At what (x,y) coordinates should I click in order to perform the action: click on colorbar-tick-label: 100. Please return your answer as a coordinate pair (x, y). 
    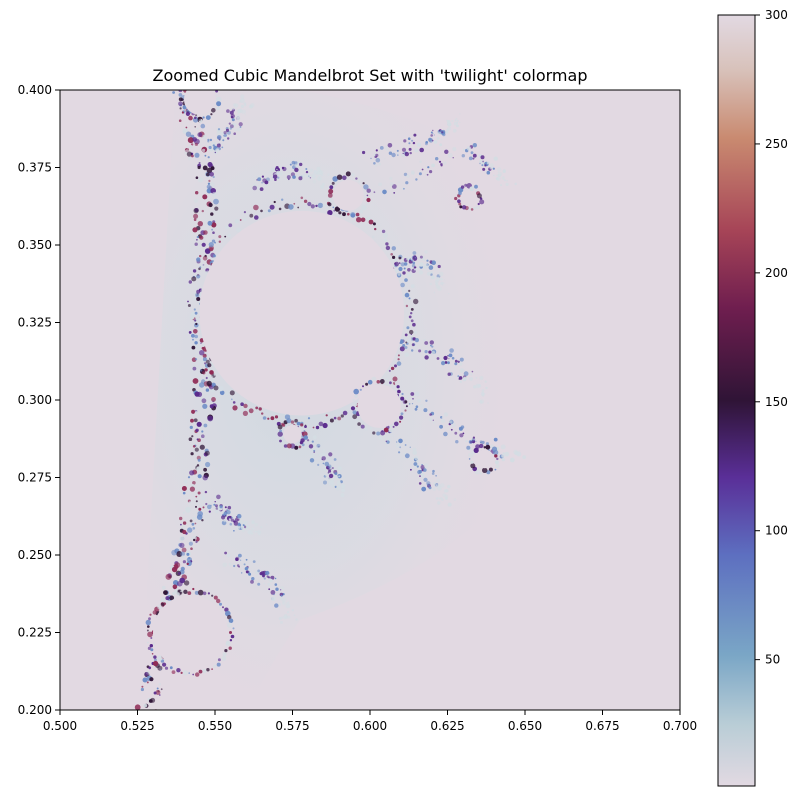
    Looking at the image, I should click on (776, 531).